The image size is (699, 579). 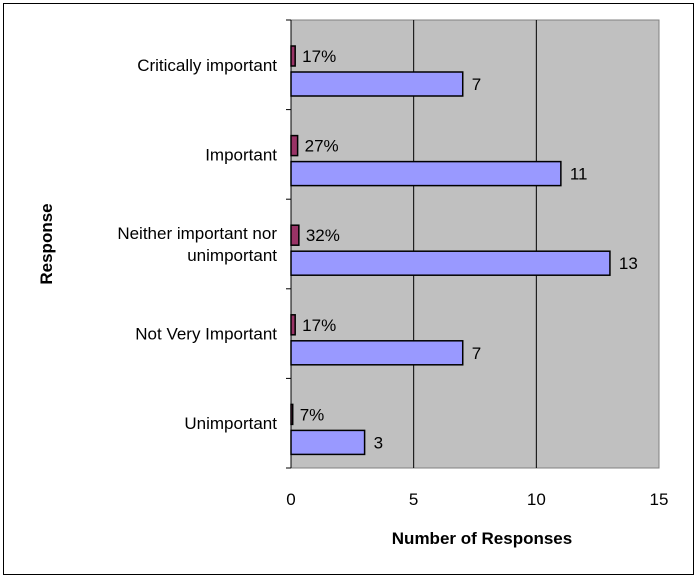 What do you see at coordinates (322, 146) in the screenshot?
I see `data-label-percent: 27%` at bounding box center [322, 146].